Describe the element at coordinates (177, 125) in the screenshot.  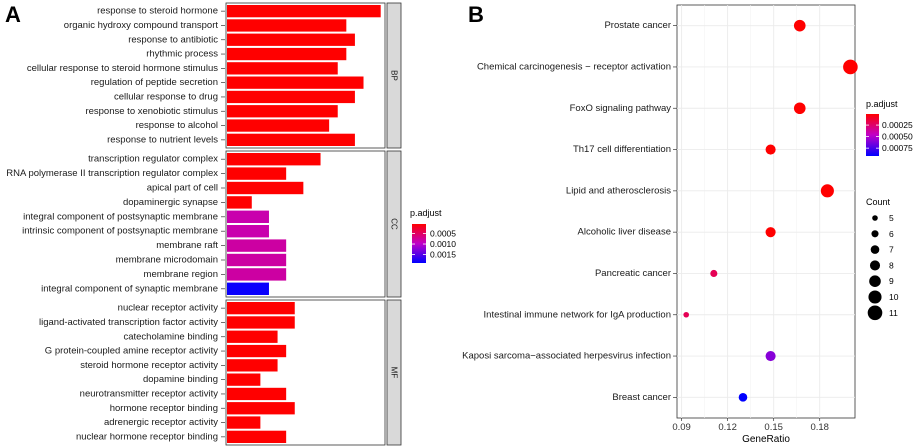
I see `bar-label: response to alcohol` at that location.